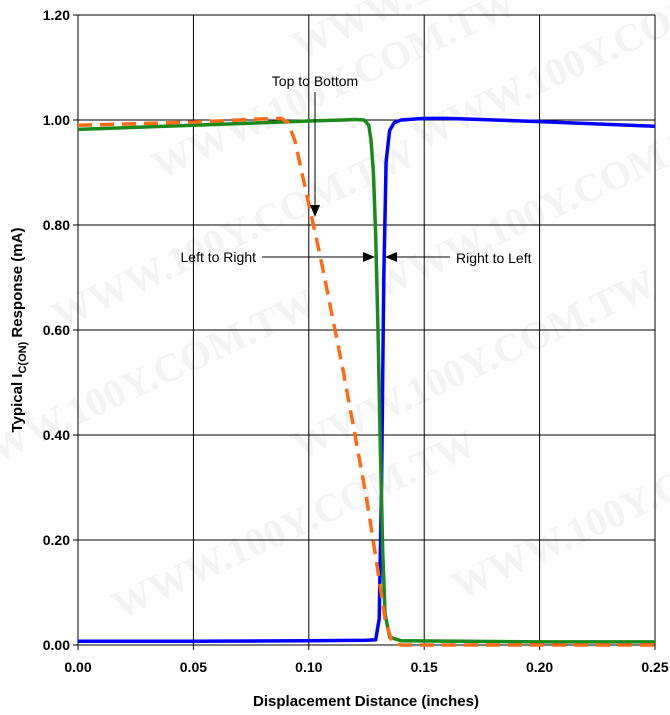  Describe the element at coordinates (56, 120) in the screenshot. I see `y-tick-label: 1.00` at that location.